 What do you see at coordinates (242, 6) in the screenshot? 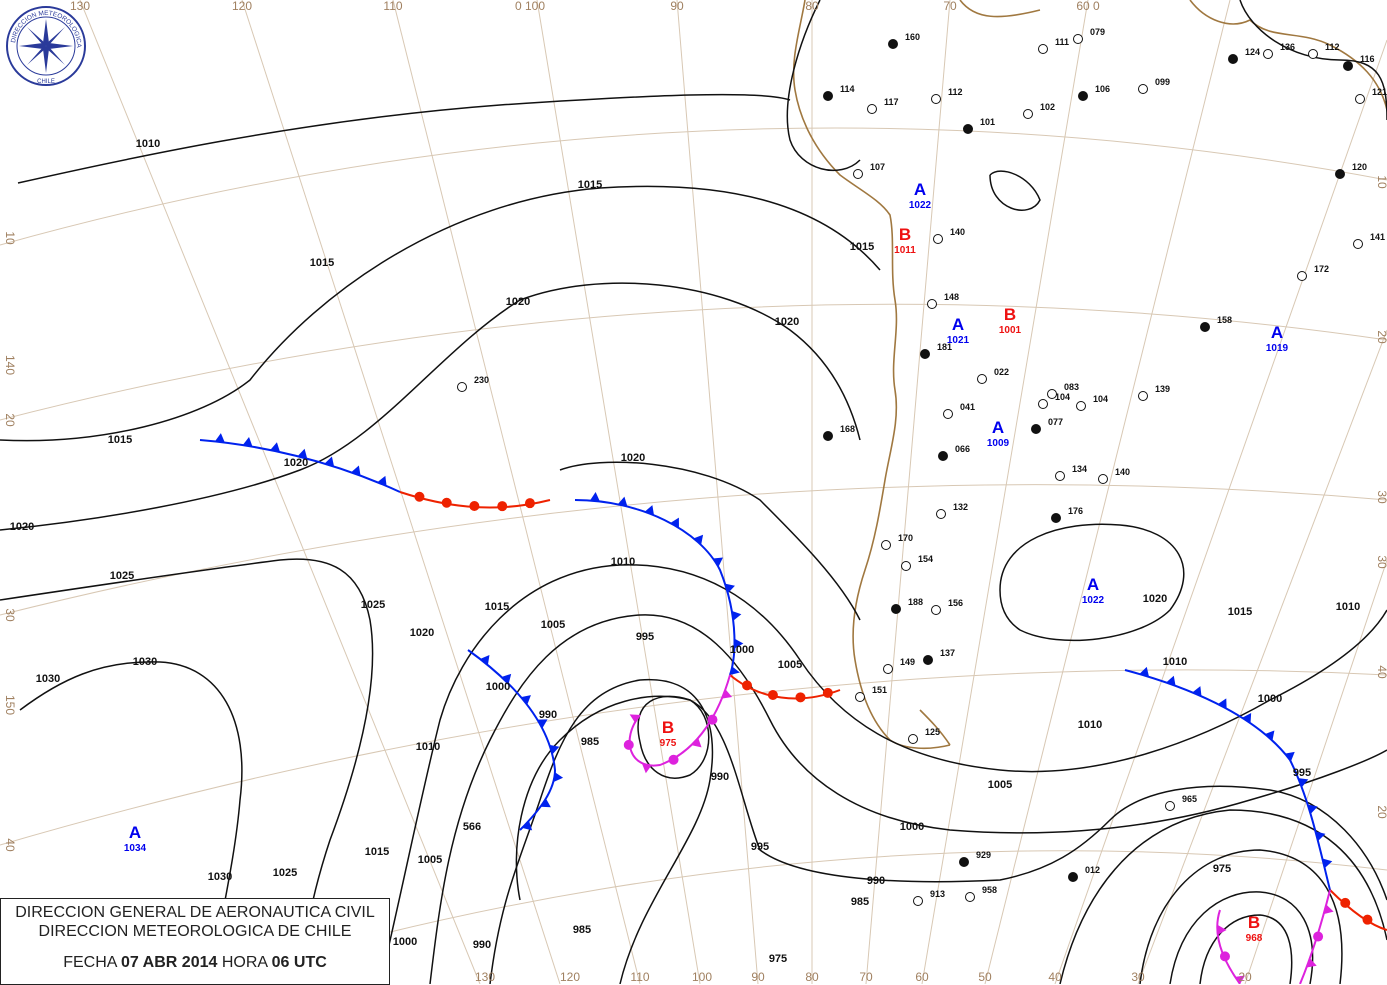
I see `top-grid-label: 120` at bounding box center [242, 6].